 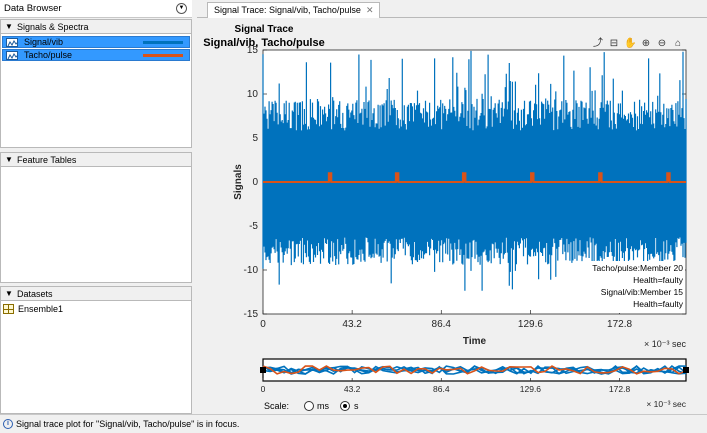 What do you see at coordinates (619, 324) in the screenshot?
I see `x-tick-label: 172.8` at bounding box center [619, 324].